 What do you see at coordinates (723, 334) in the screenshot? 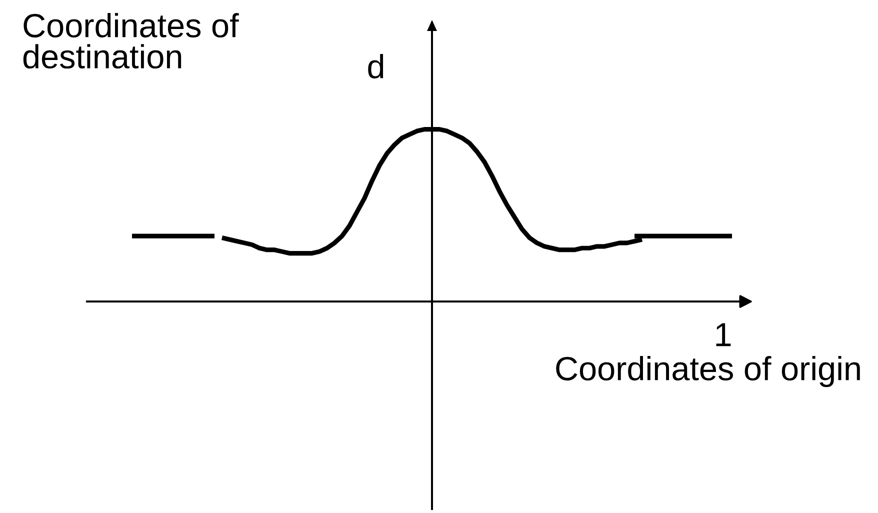
I see `text: 1` at bounding box center [723, 334].